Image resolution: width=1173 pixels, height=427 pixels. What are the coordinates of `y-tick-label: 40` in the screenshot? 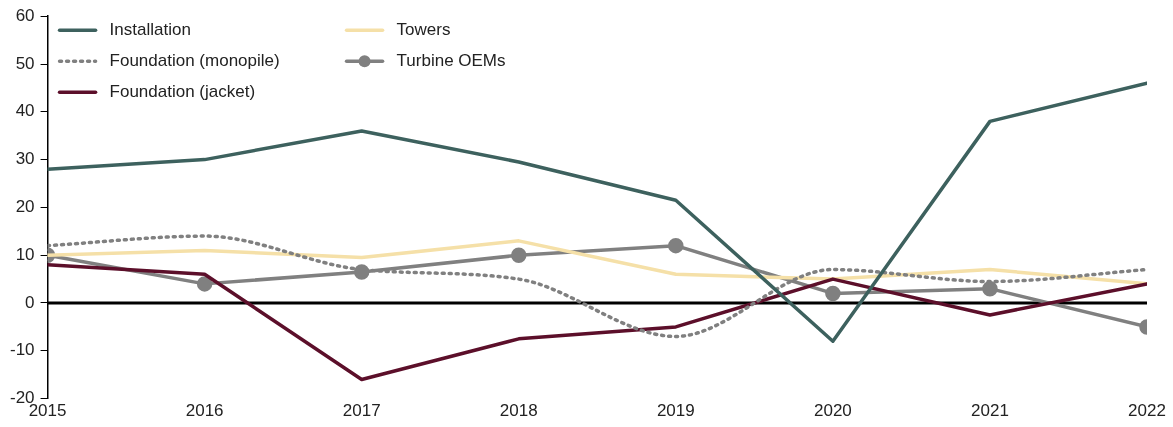 It's located at (25, 111).